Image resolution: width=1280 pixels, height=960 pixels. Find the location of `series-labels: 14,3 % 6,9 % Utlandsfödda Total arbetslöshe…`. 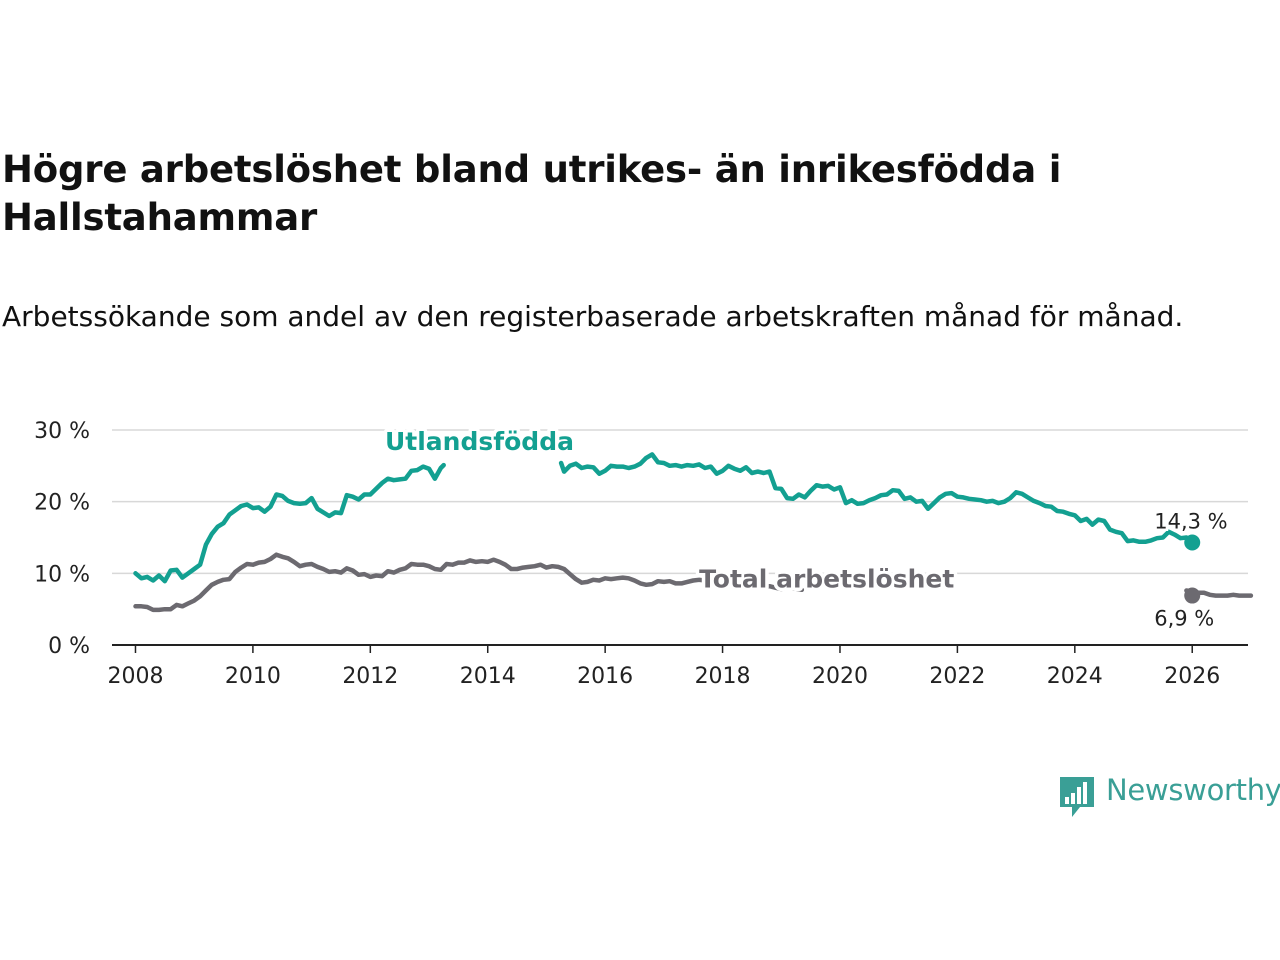

series-labels: 14,3 % 6,9 % Utlandsfödda Total arbetslöshe… is located at coordinates (805, 528).